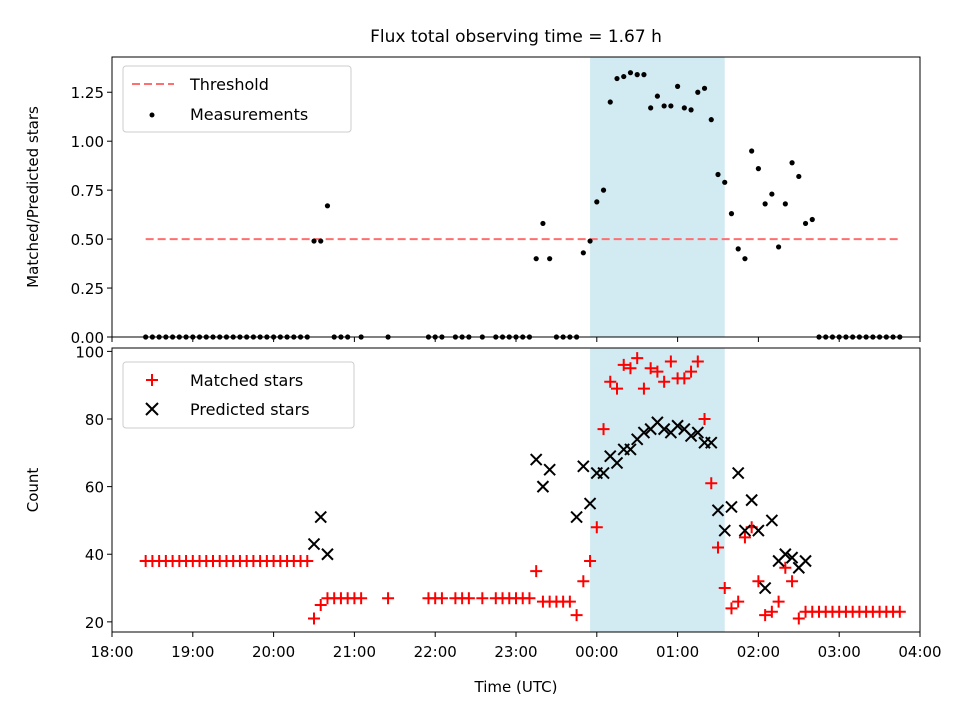 Image resolution: width=960 pixels, height=720 pixels. Describe the element at coordinates (516, 37) in the screenshot. I see `chart-title: Flux total observing time = 1.67 h` at that location.